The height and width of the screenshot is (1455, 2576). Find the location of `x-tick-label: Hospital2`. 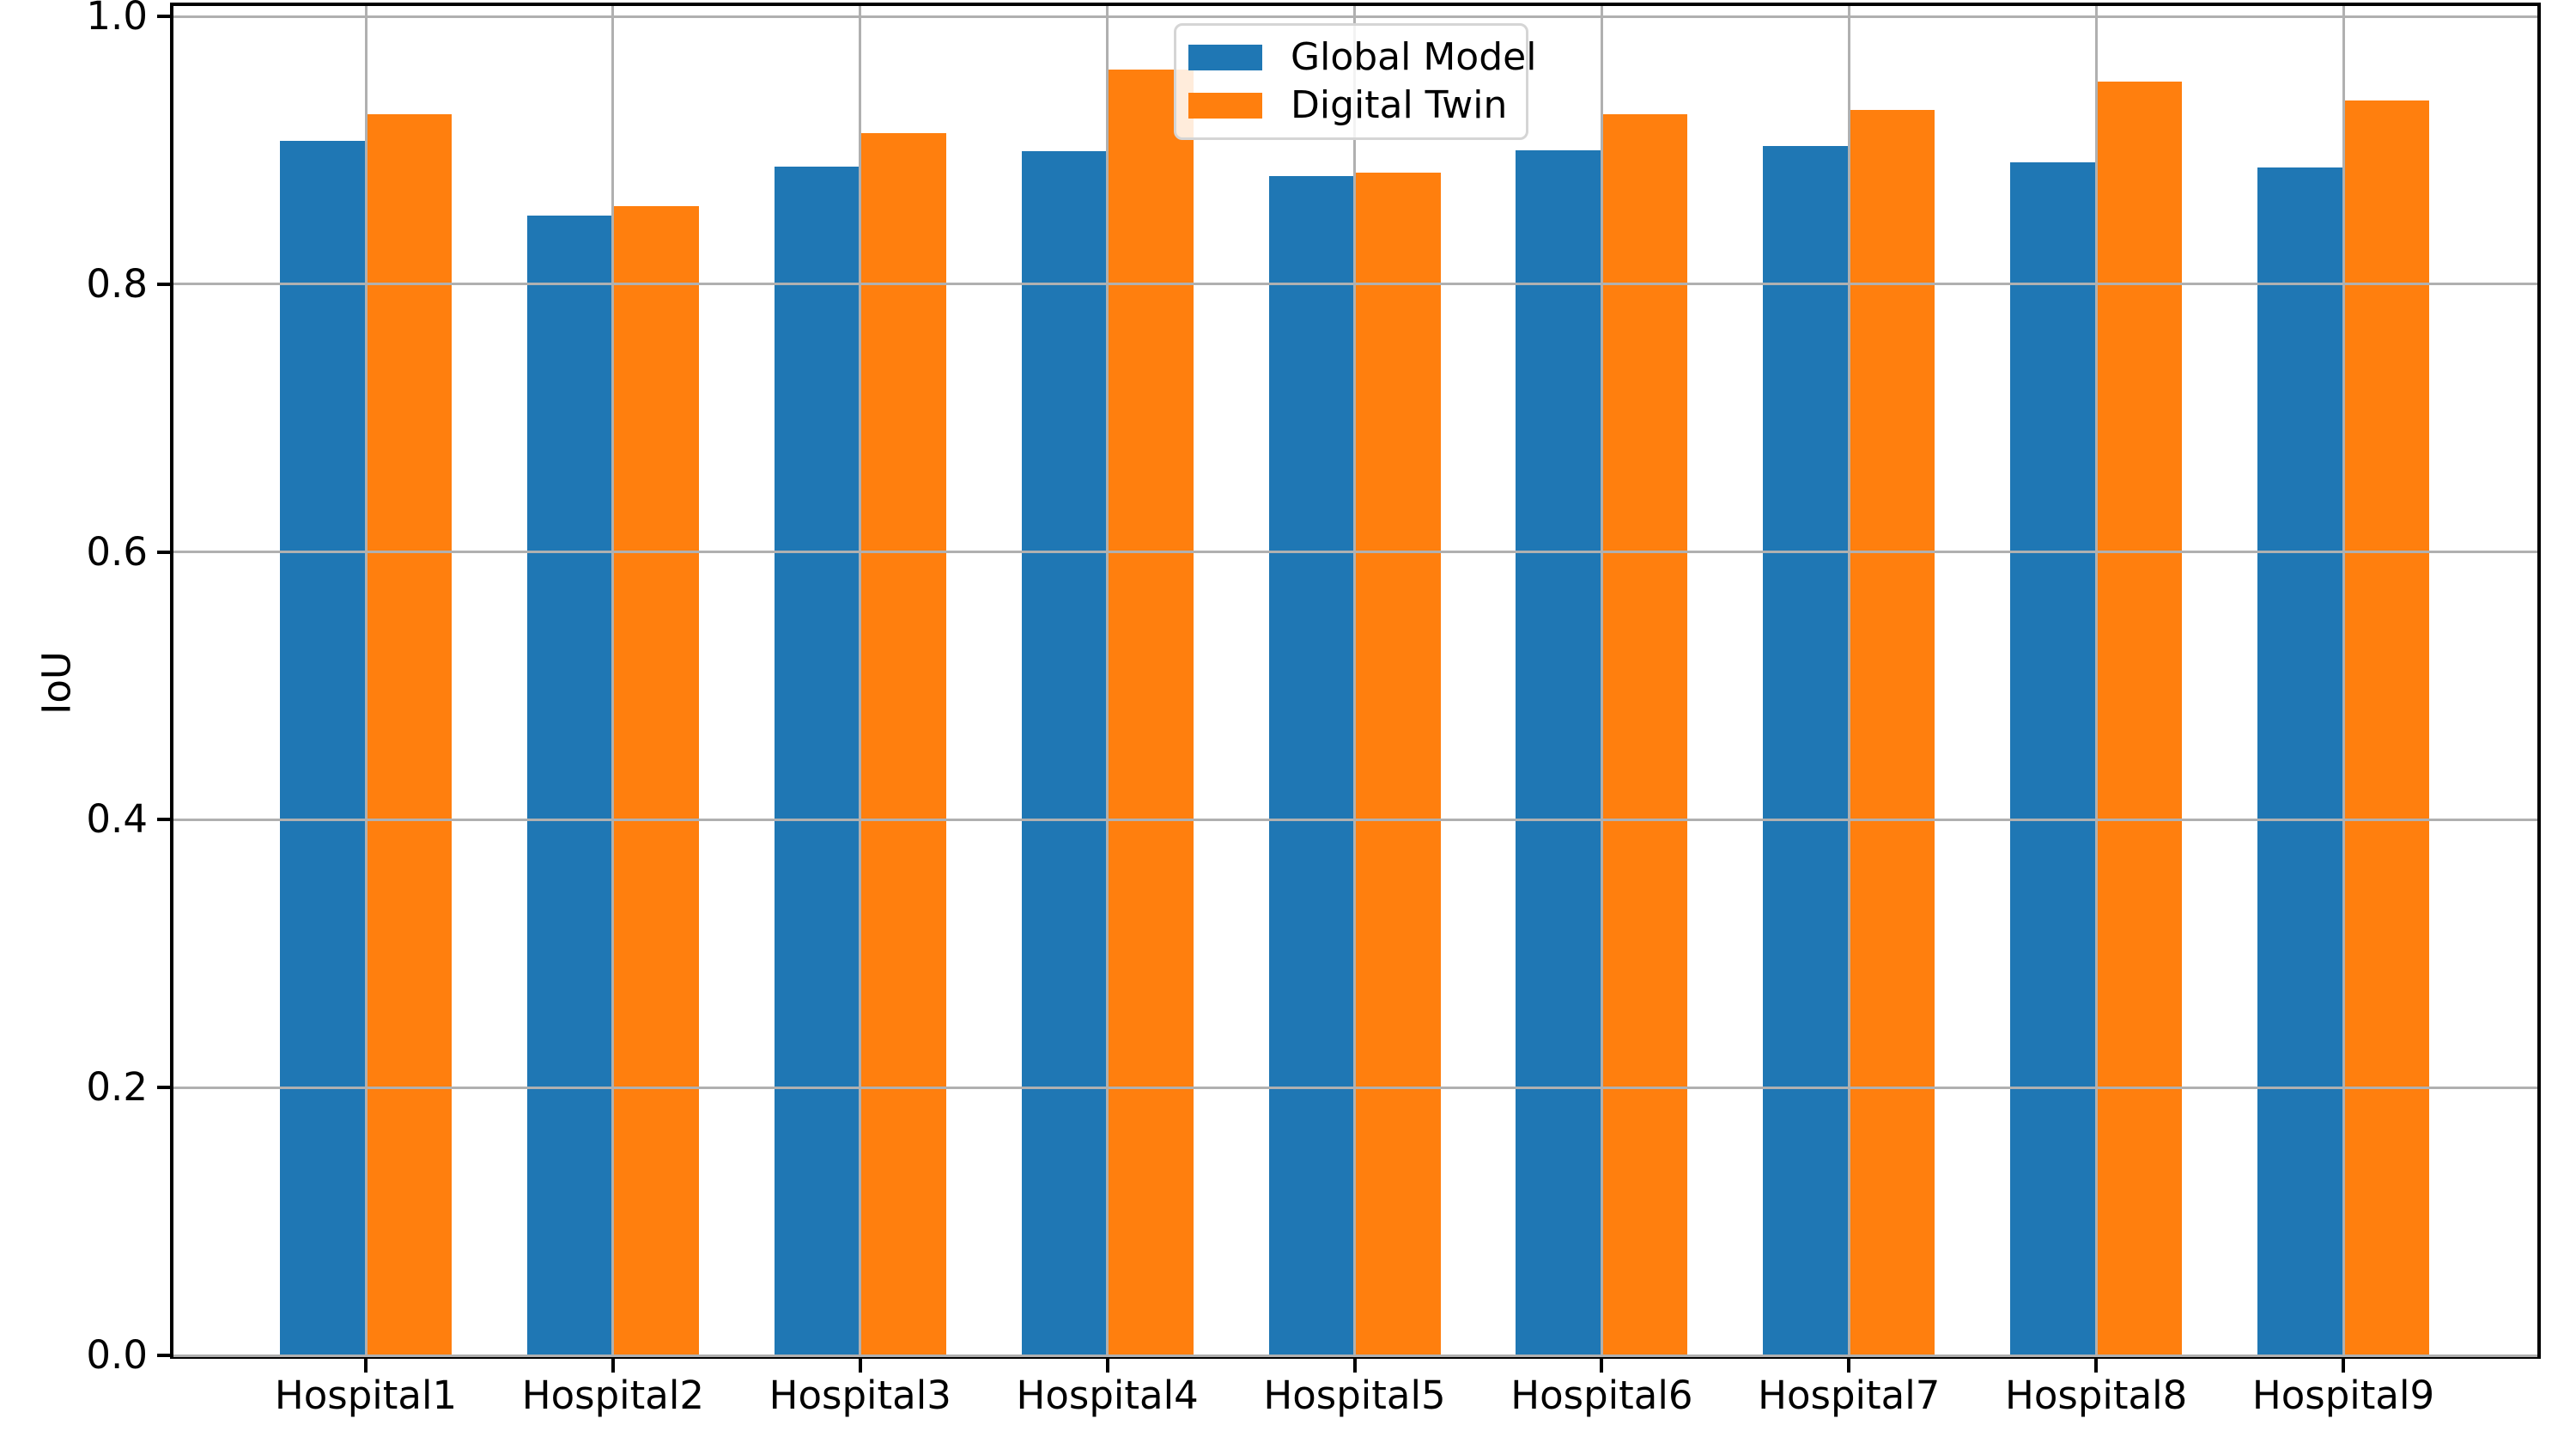

x-tick-label: Hospital2 is located at coordinates (612, 1395).